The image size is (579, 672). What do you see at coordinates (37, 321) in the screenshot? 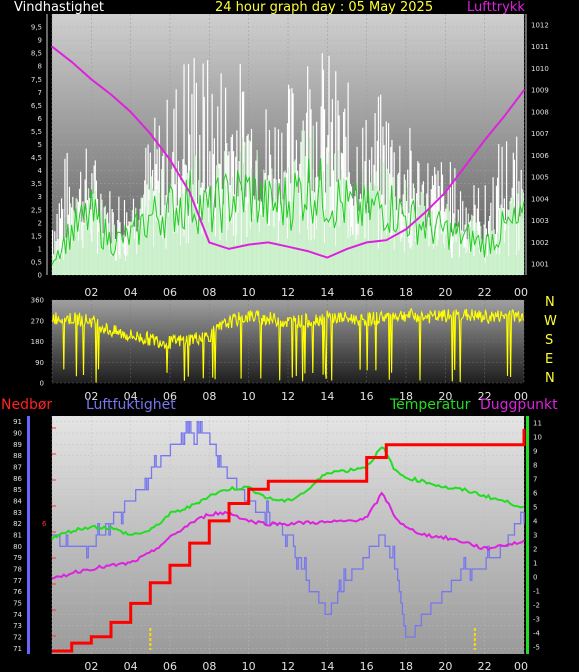
I see `direction-tick-label: 270` at bounding box center [37, 321].